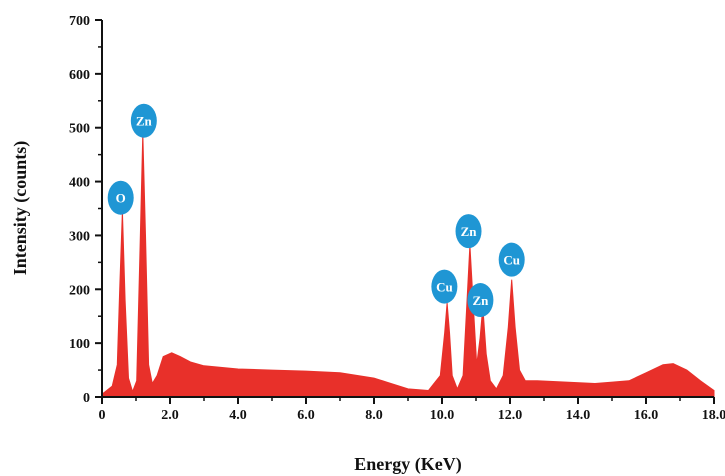  I want to click on y-tick-label: 300, so click(79, 236).